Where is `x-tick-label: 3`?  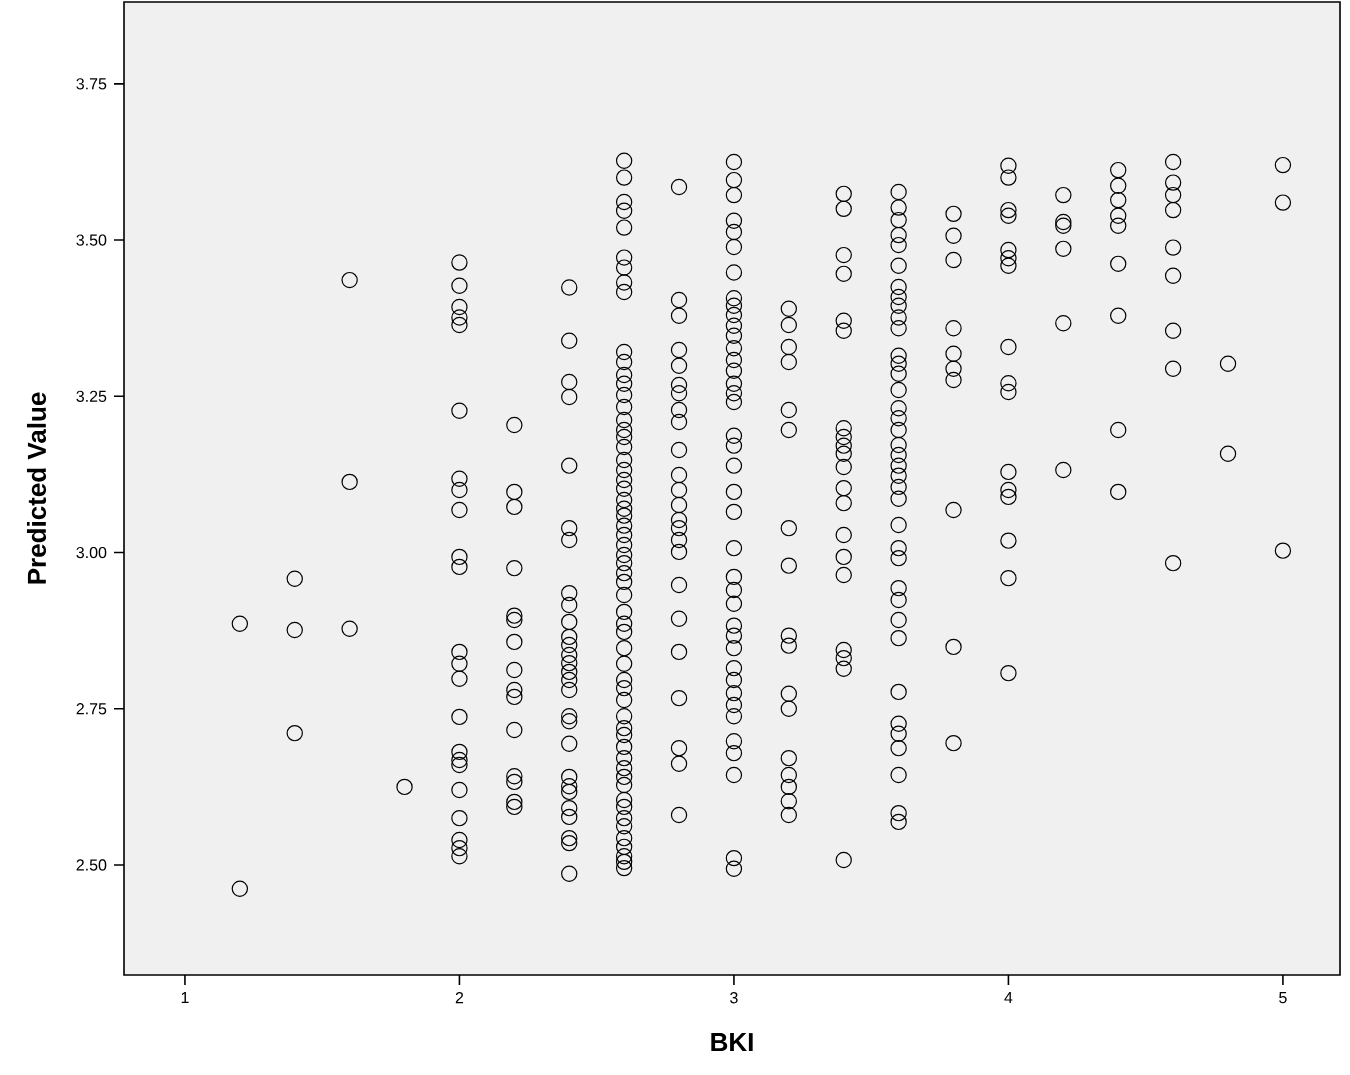
x-tick-label: 3 is located at coordinates (734, 998).